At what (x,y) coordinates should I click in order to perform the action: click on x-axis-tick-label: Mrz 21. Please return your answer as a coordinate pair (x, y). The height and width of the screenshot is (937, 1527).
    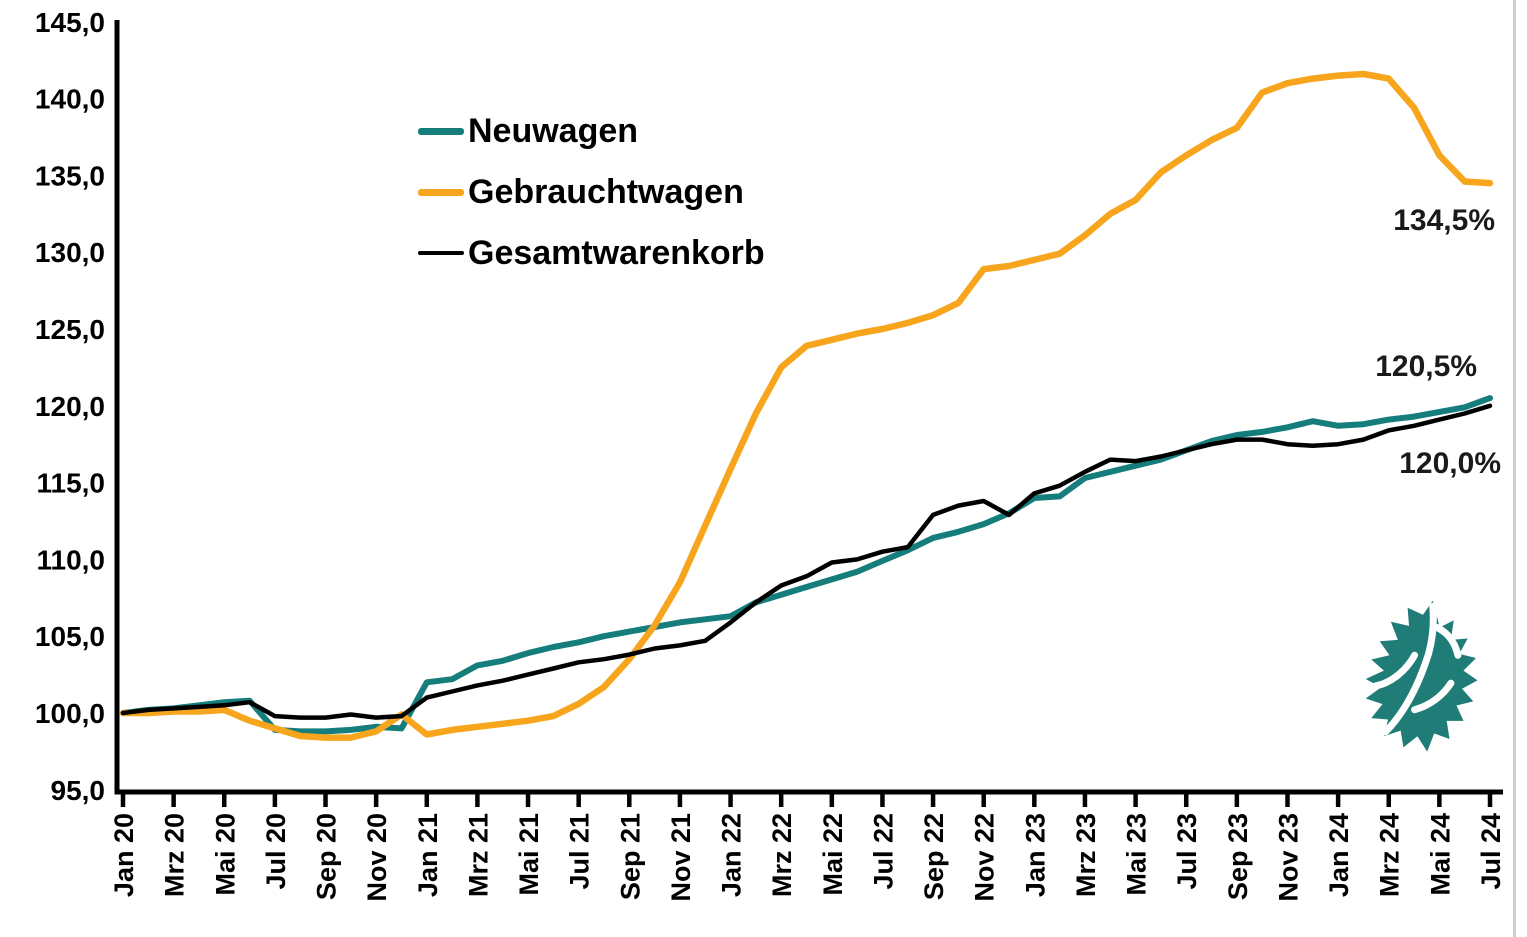
    Looking at the image, I should click on (478, 855).